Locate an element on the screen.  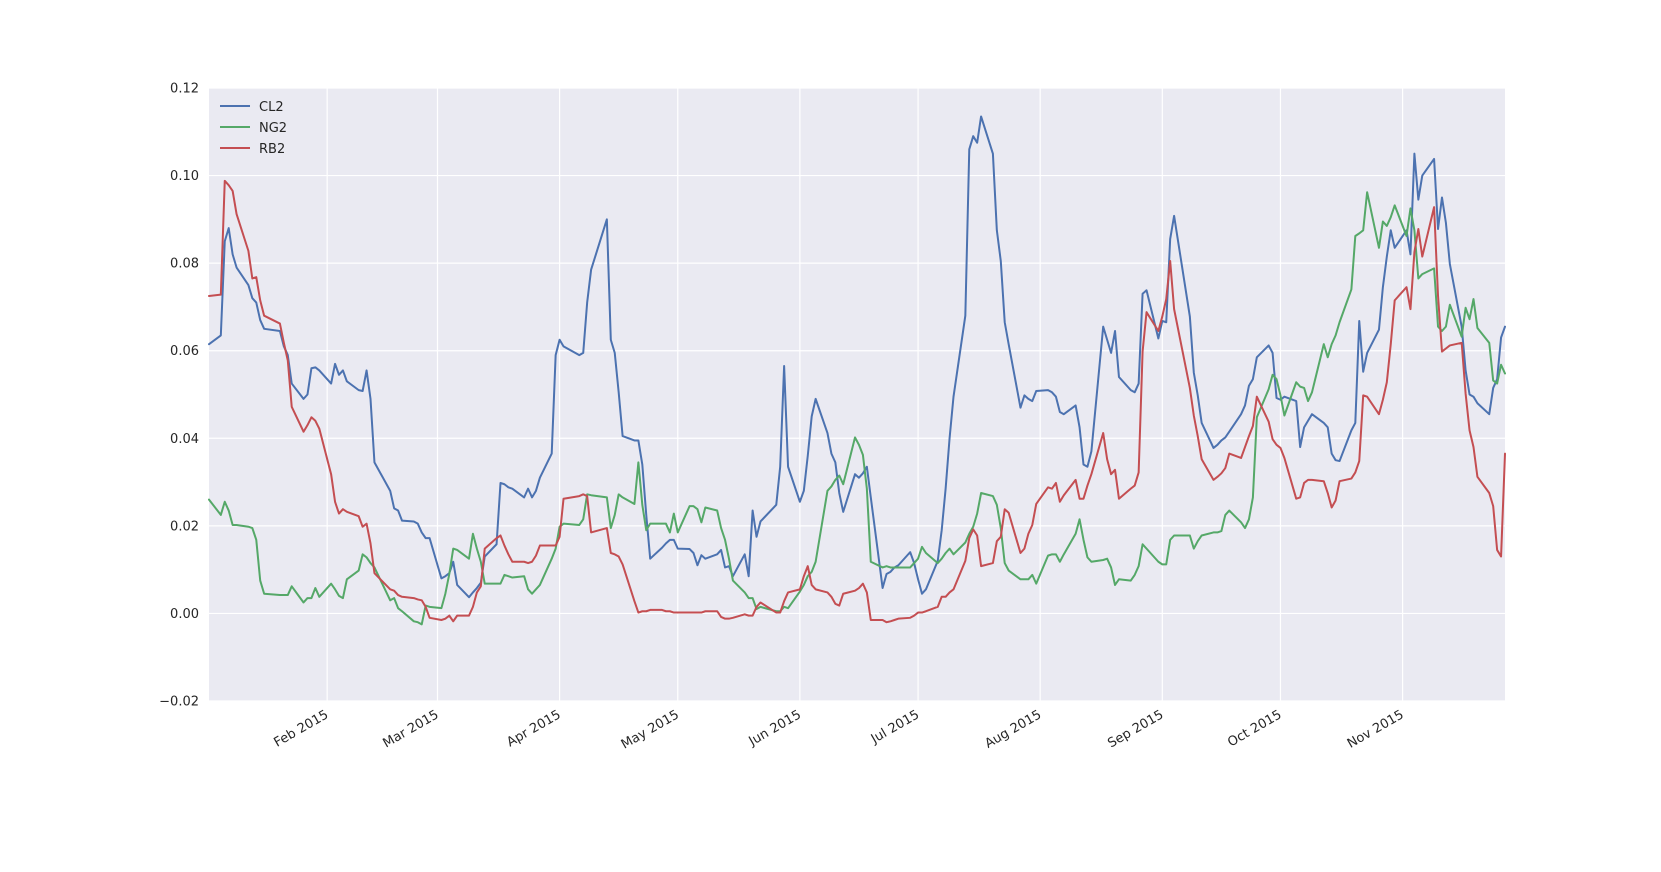
x-tick-label: Mar 2015 is located at coordinates (410, 729).